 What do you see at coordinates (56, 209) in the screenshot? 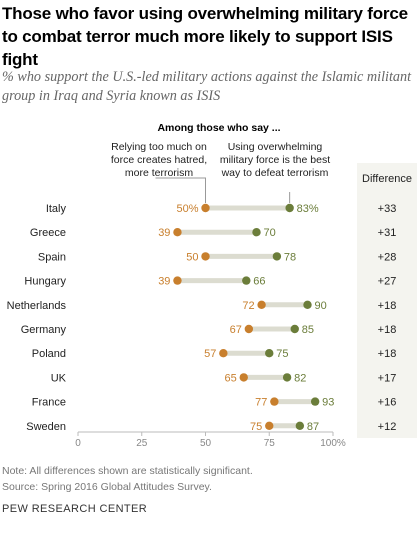
I see `category-label: Italy` at bounding box center [56, 209].